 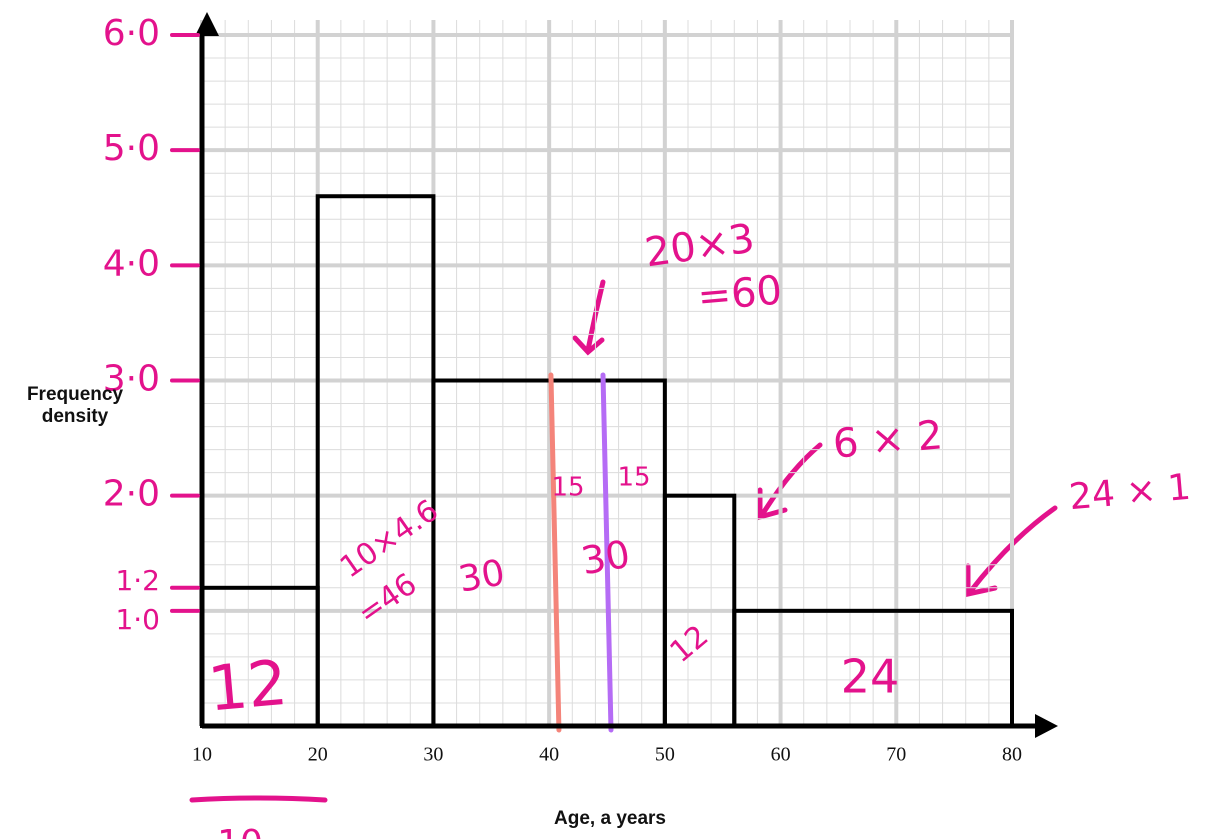 I want to click on y-tick-label: 1·0, so click(x=137, y=619).